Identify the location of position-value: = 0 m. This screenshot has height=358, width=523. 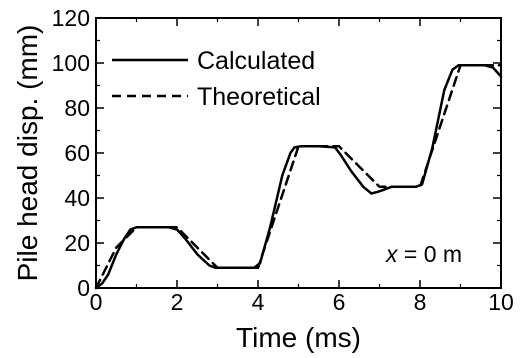
(430, 254).